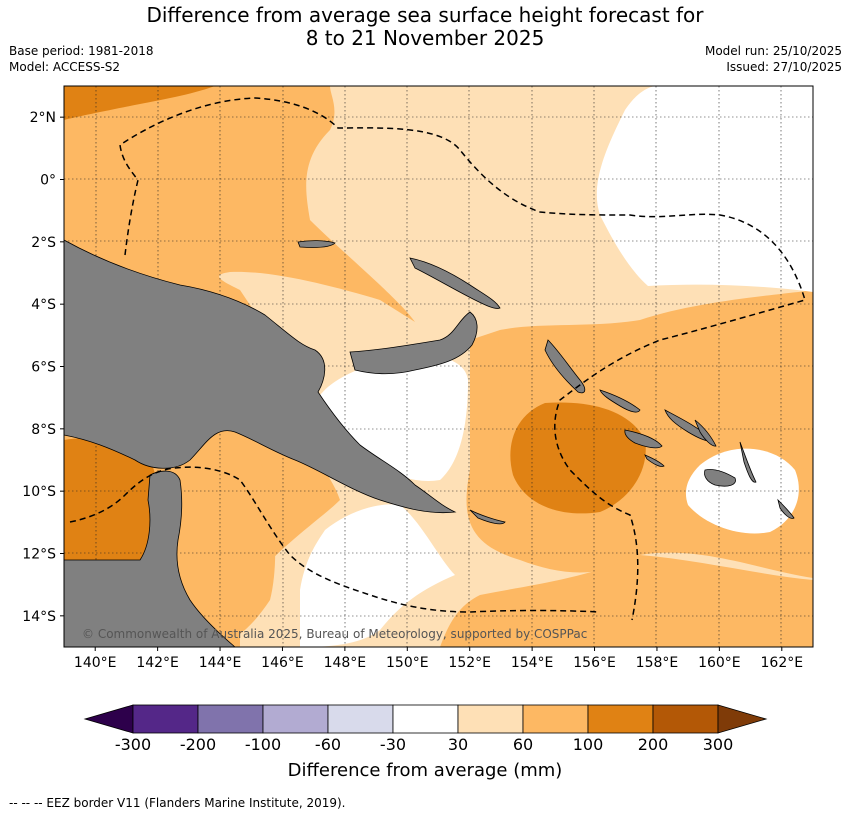 This screenshot has height=816, width=850. I want to click on x-tick-label: 140°E, so click(95, 663).